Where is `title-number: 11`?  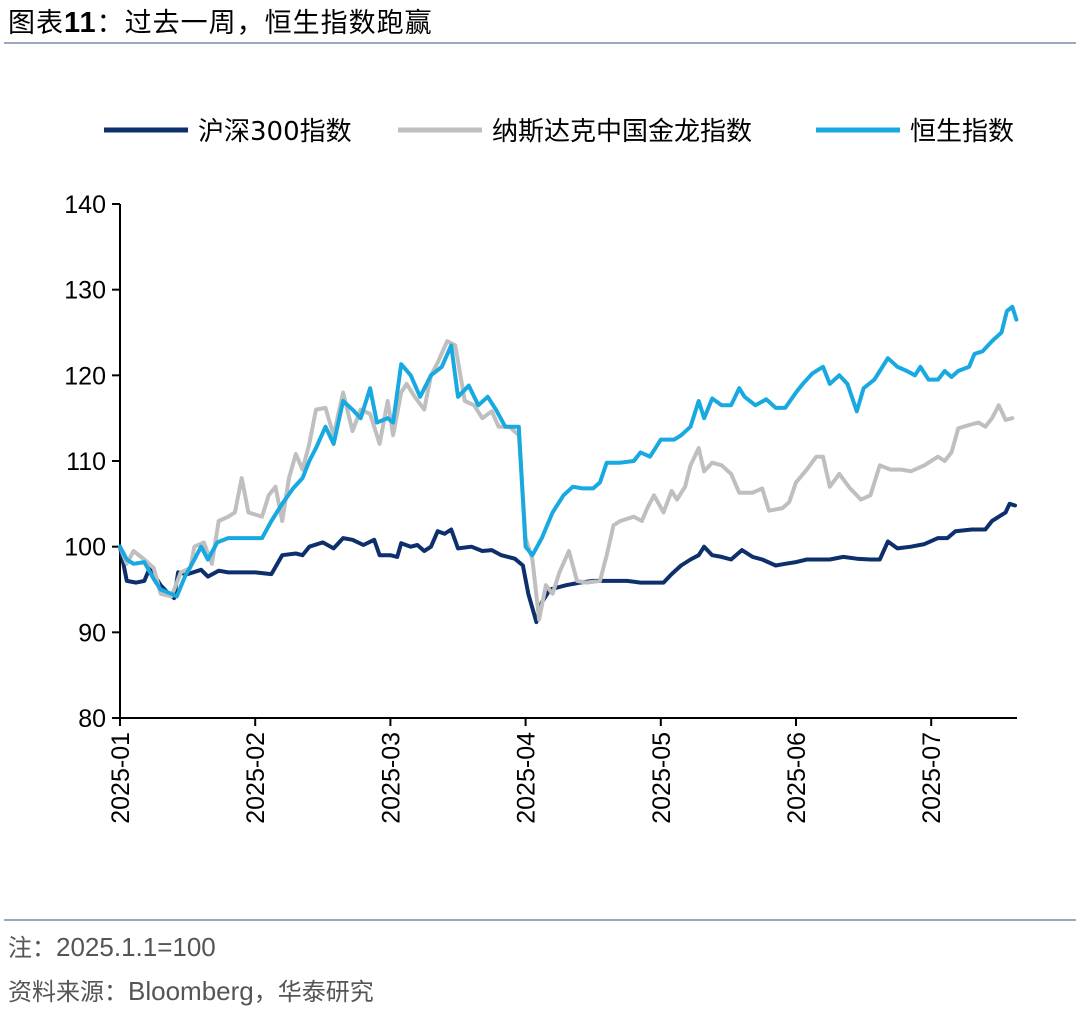 title-number: 11 is located at coordinates (80, 23).